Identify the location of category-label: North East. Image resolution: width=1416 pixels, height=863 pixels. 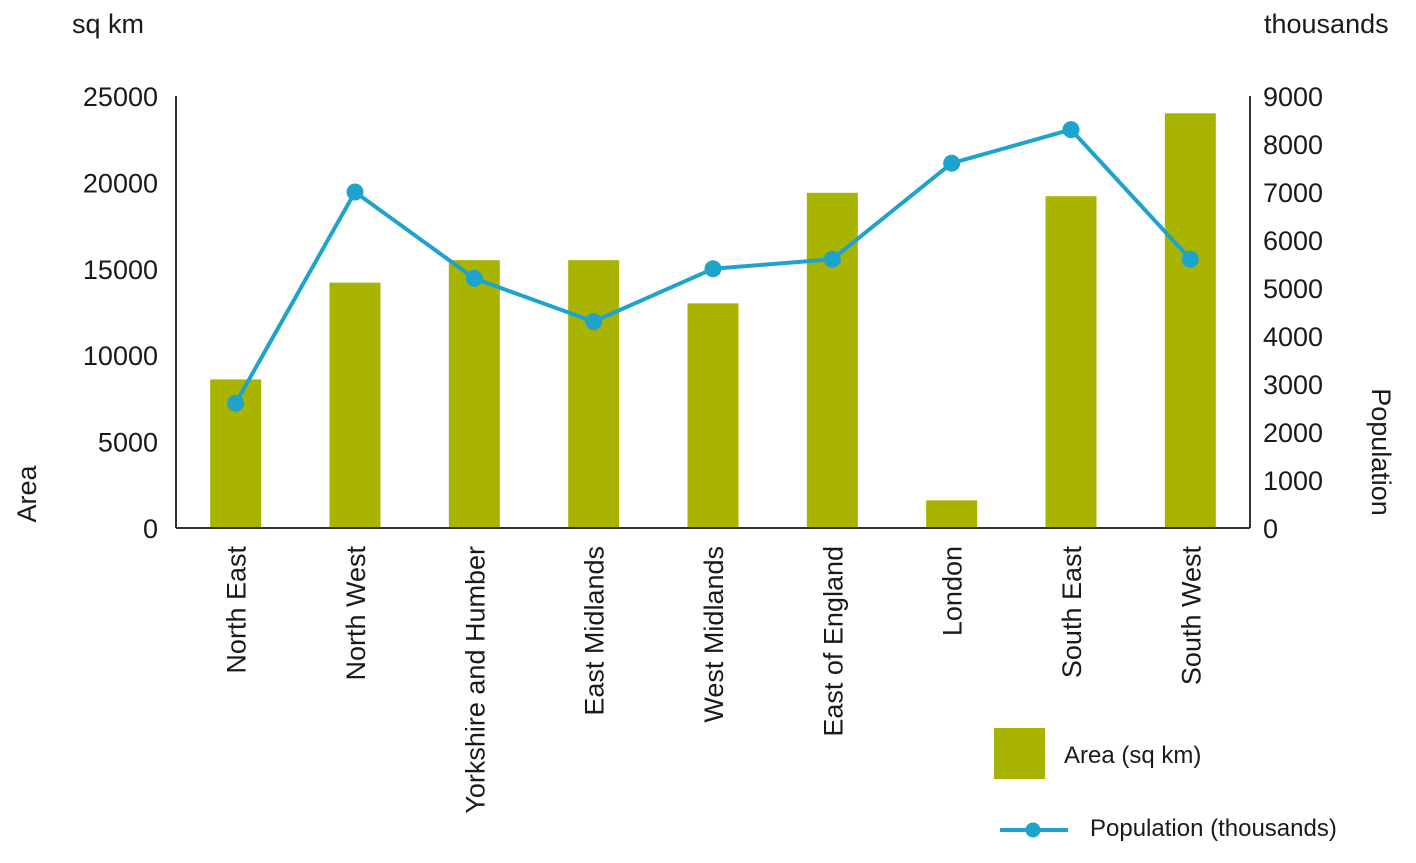
(237, 610).